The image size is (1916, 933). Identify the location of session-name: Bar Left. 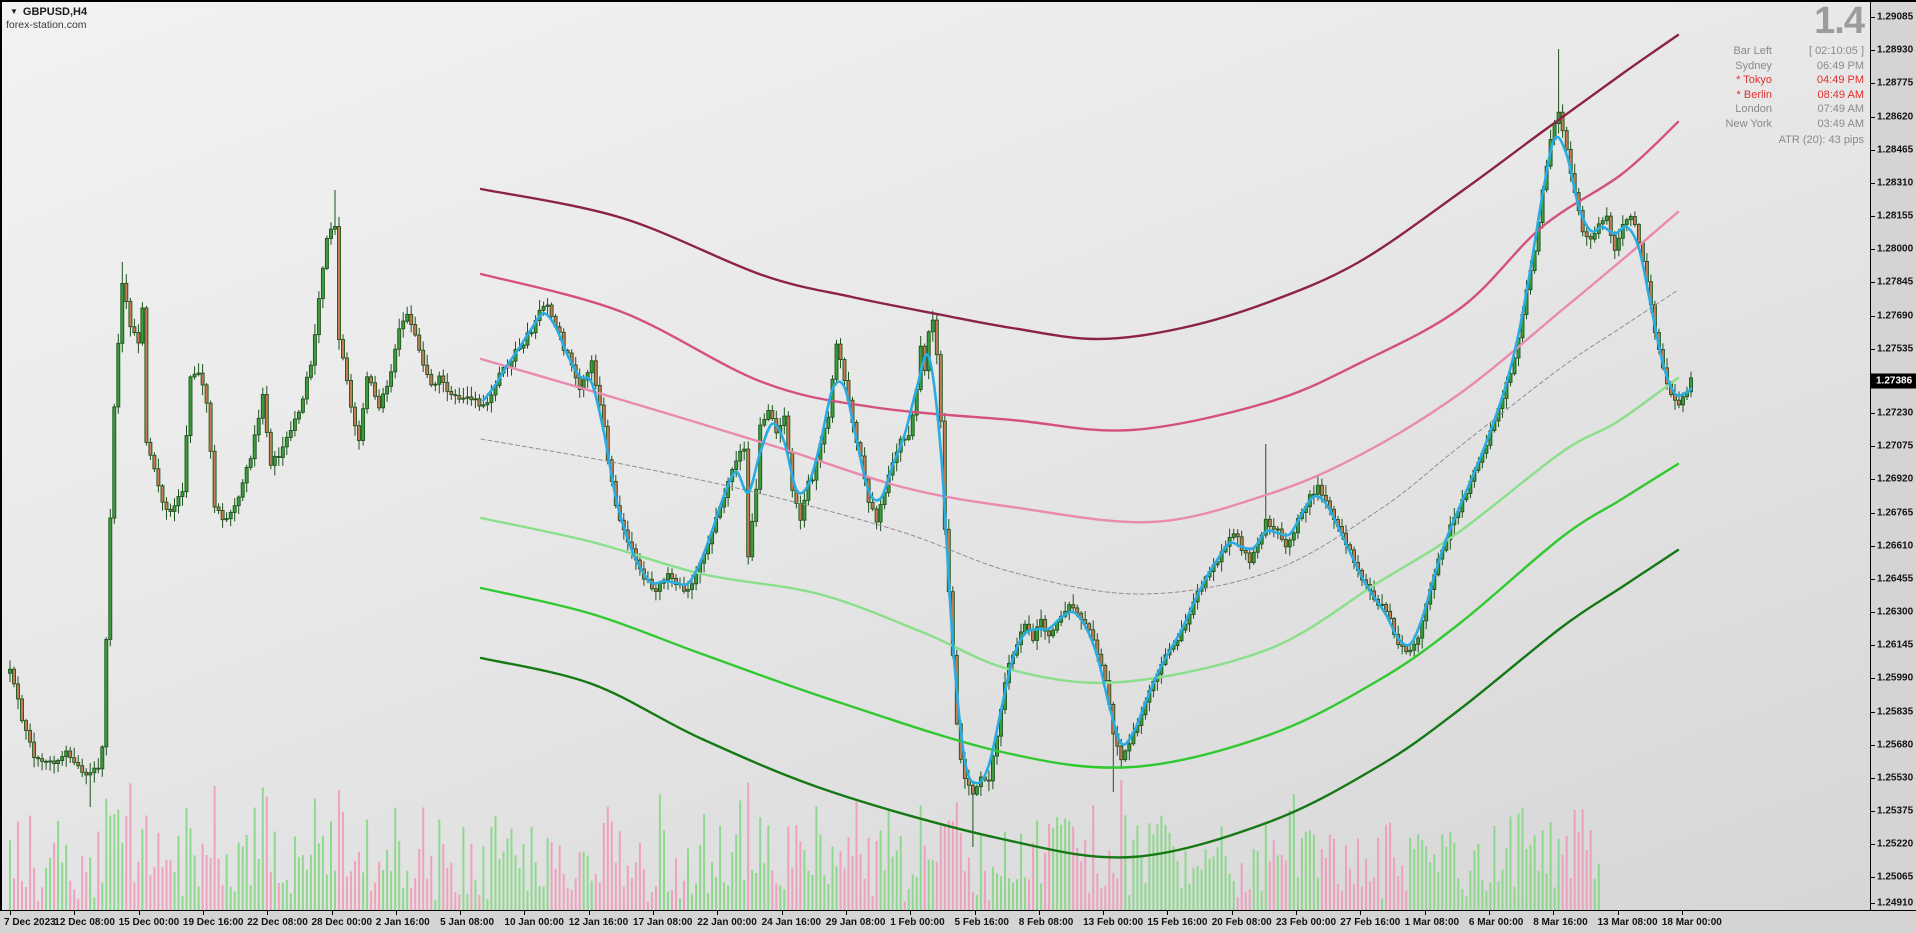
(1752, 51).